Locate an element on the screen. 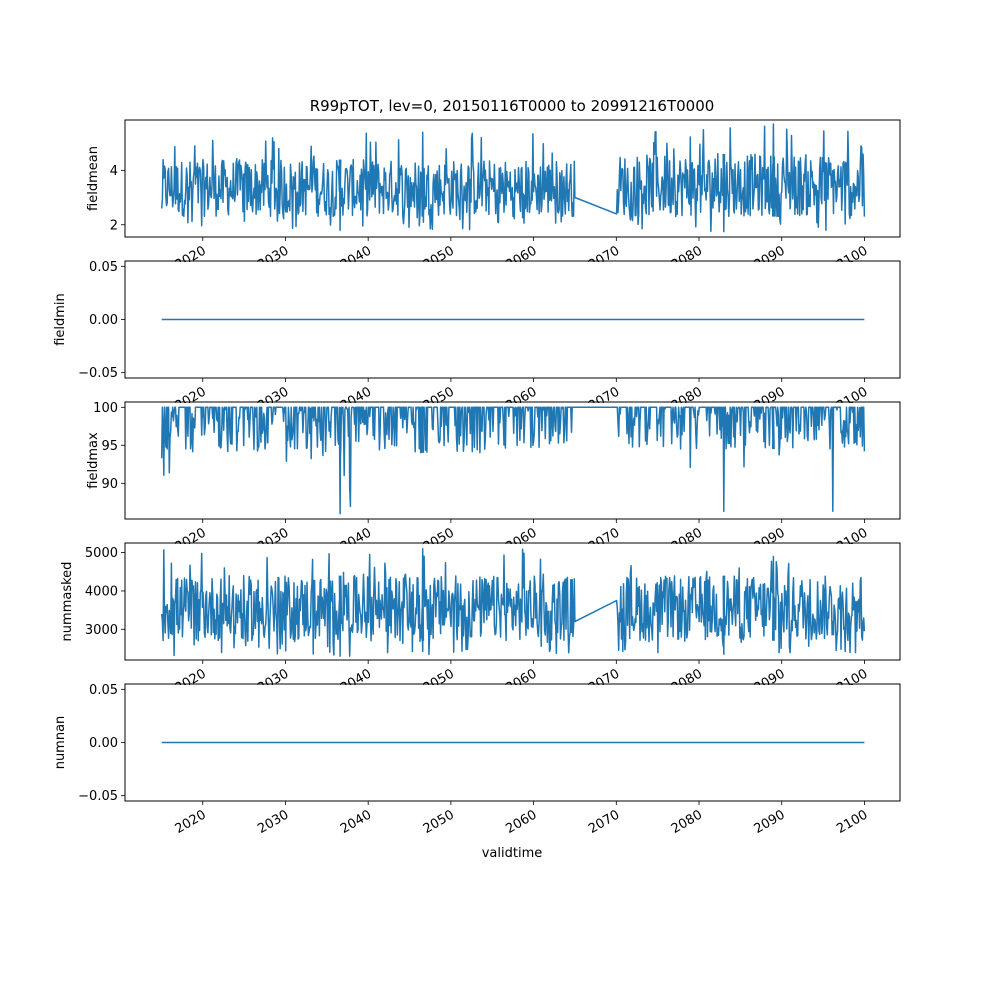 This screenshot has height=1005, width=1000. x-tick-label: 2080 is located at coordinates (687, 822).